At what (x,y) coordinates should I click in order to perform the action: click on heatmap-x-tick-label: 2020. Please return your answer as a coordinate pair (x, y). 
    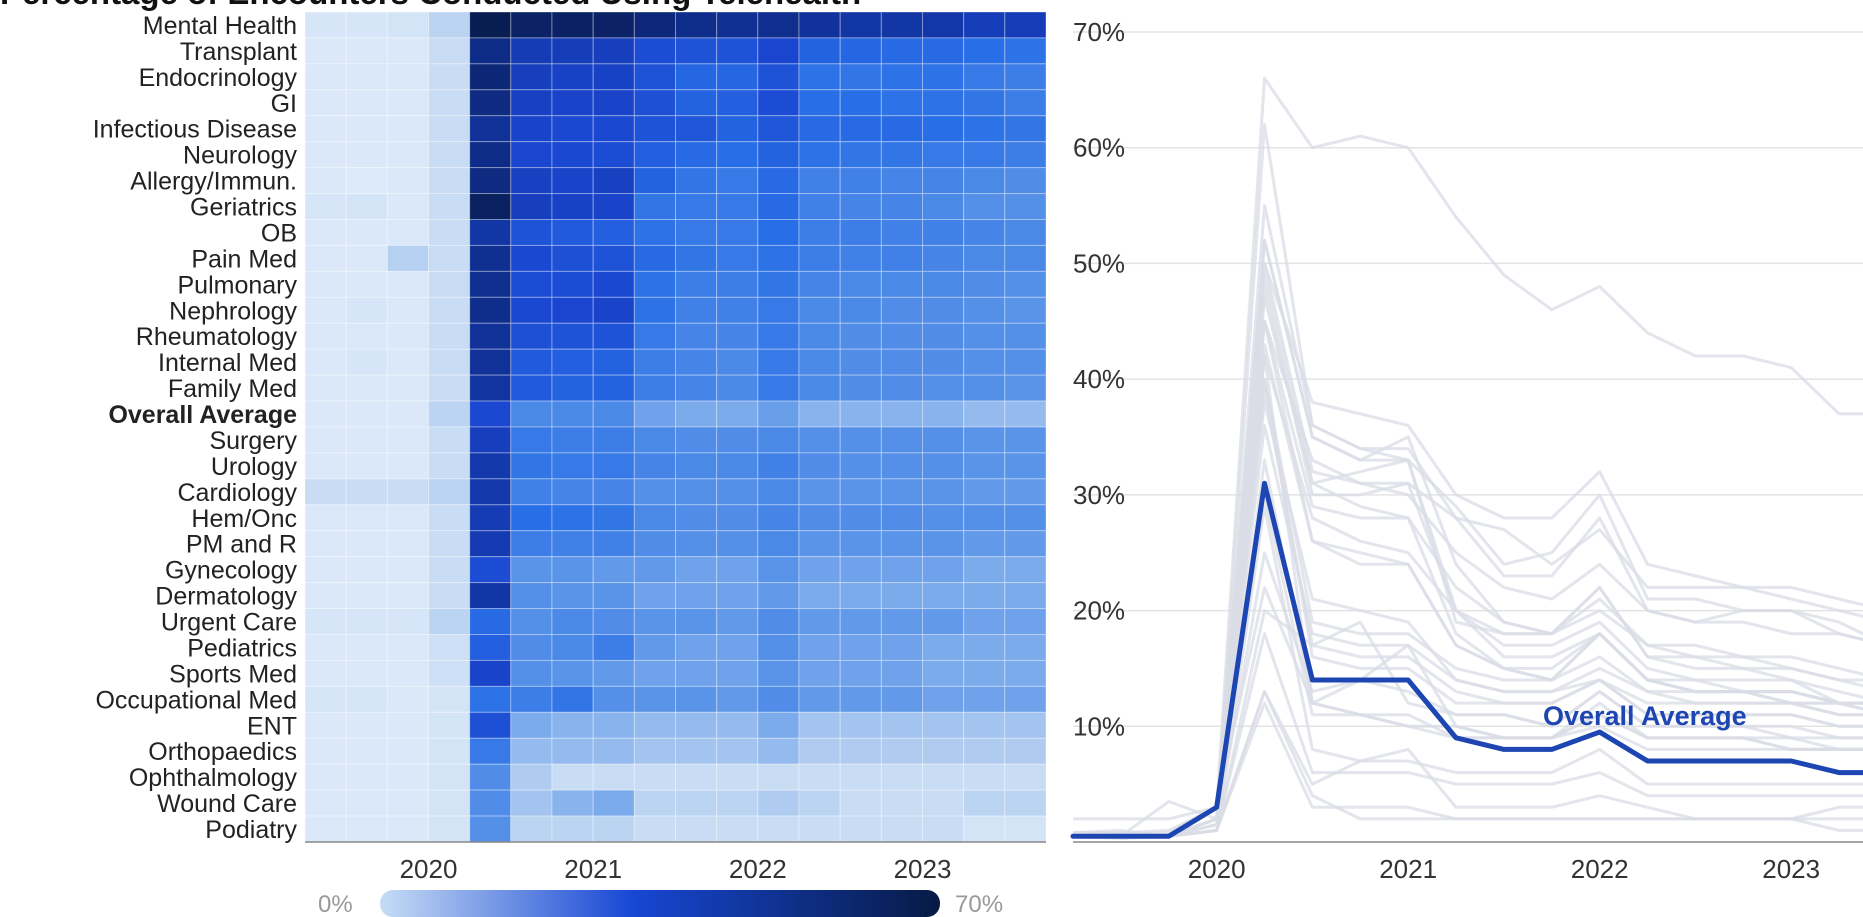
    Looking at the image, I should click on (429, 869).